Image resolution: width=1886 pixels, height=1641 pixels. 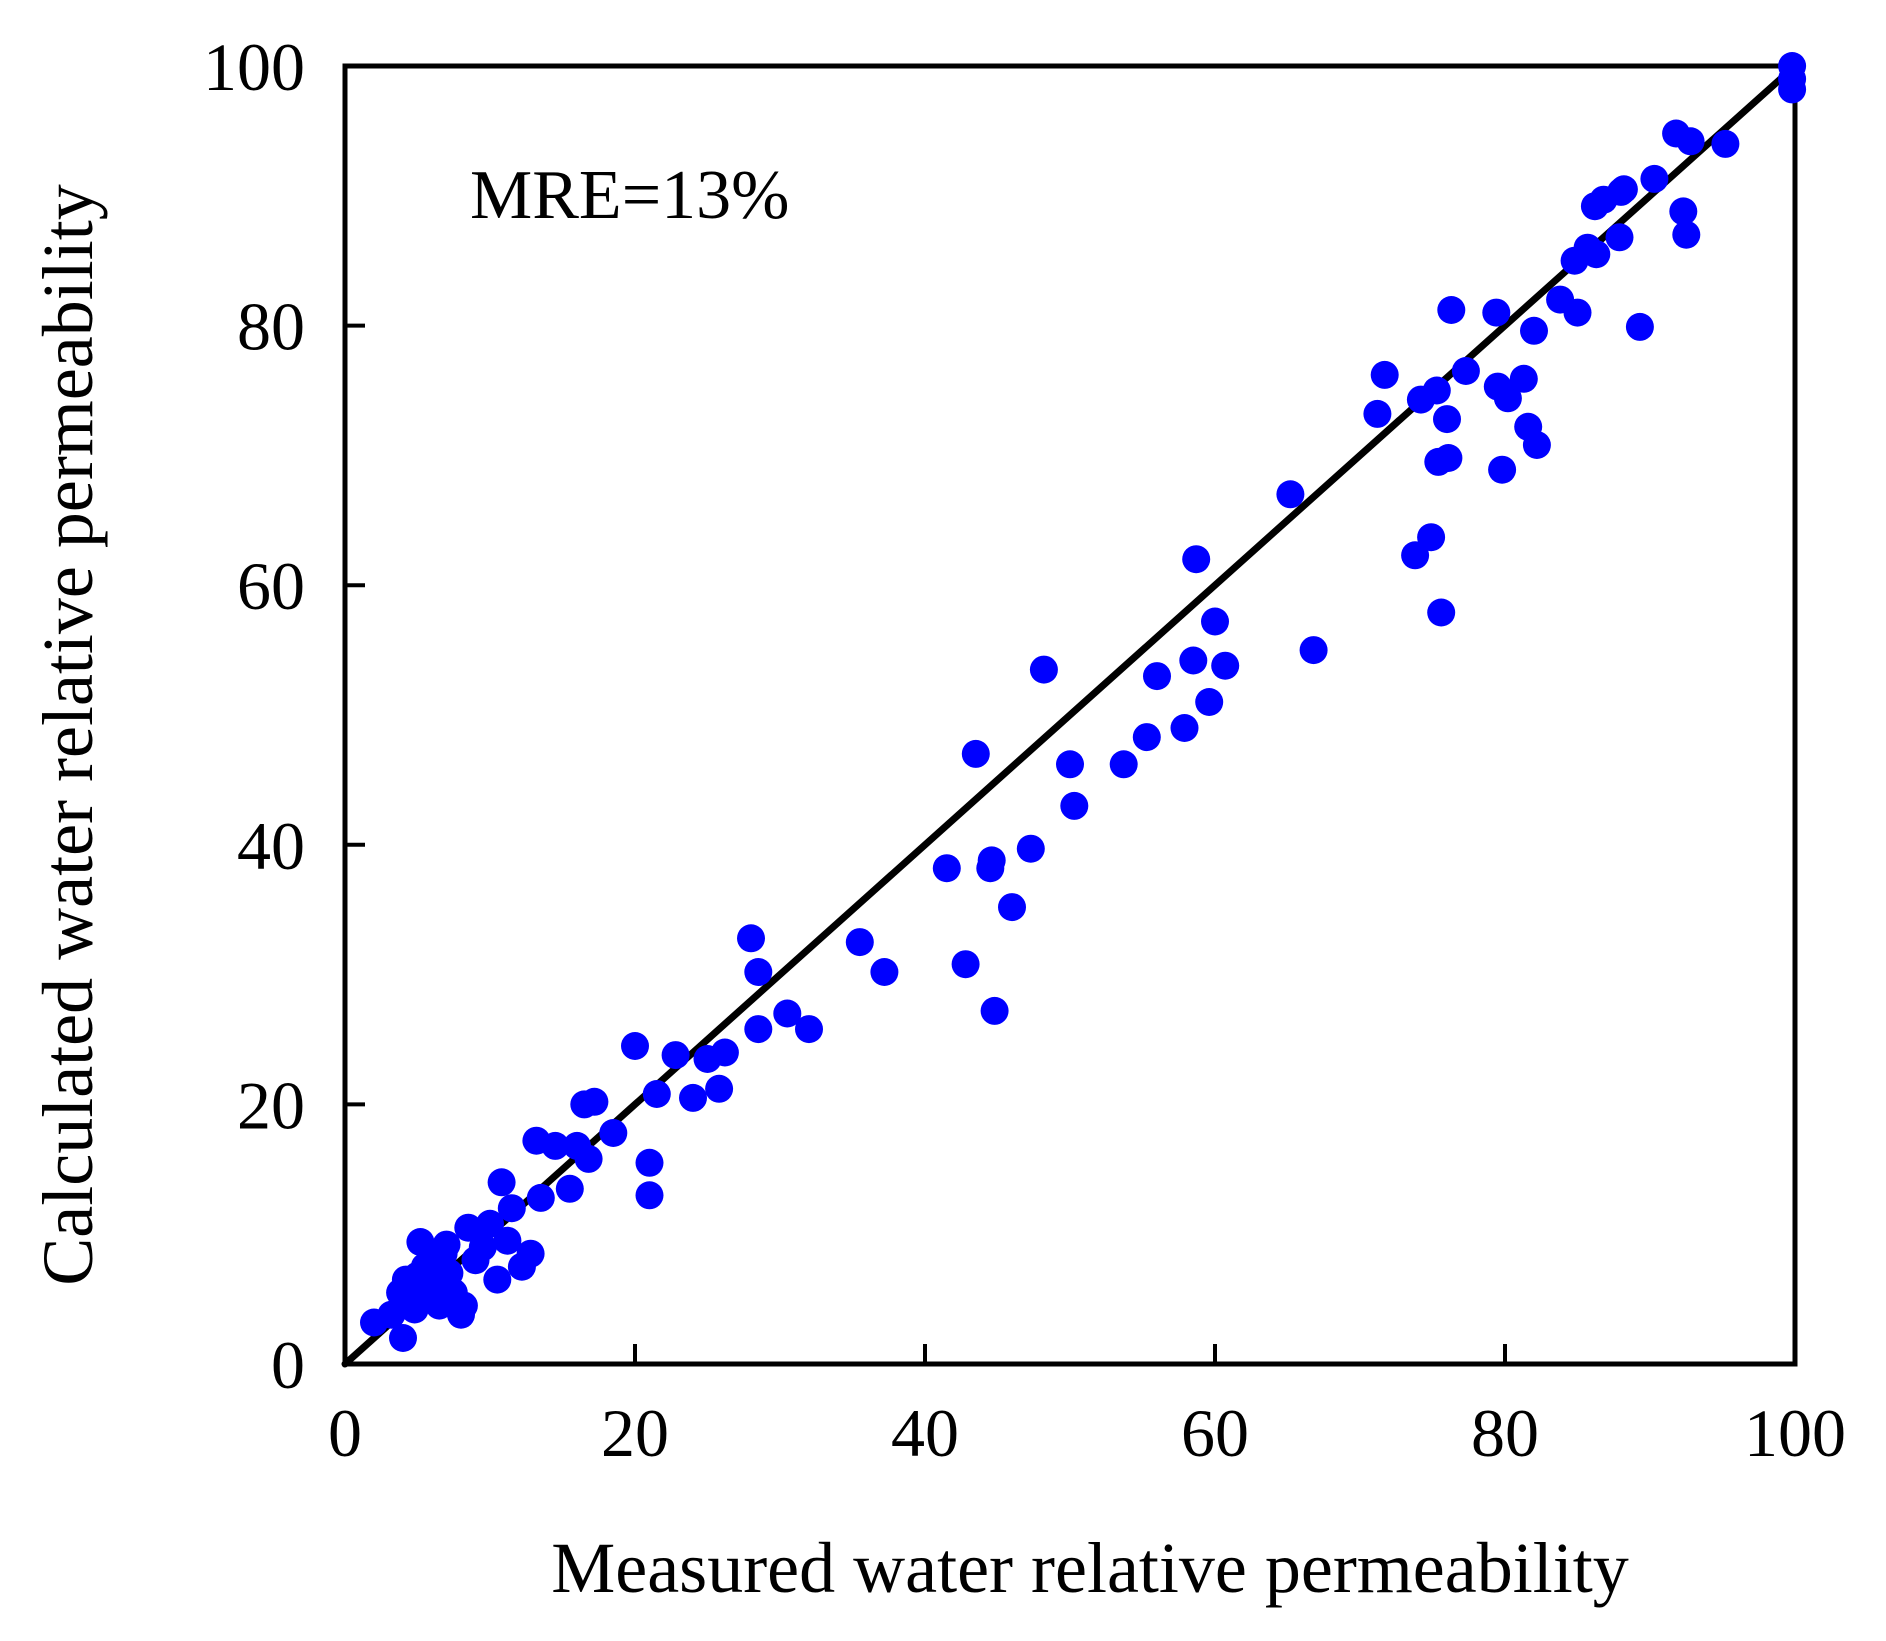 What do you see at coordinates (254, 67) in the screenshot?
I see `y-tick-label: 100` at bounding box center [254, 67].